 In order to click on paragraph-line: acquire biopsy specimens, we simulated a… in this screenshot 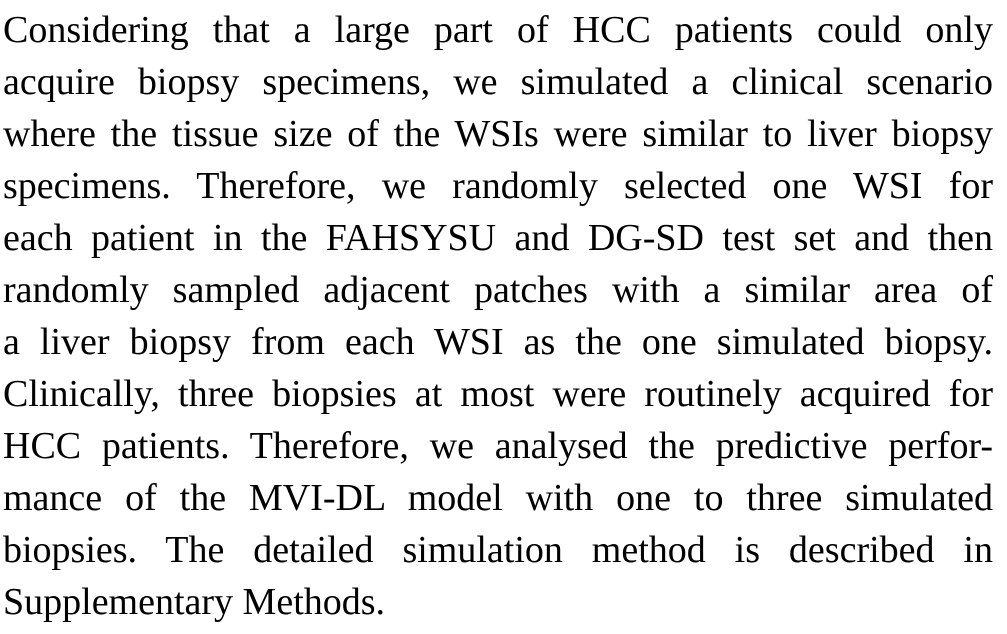, I will do `click(498, 82)`.